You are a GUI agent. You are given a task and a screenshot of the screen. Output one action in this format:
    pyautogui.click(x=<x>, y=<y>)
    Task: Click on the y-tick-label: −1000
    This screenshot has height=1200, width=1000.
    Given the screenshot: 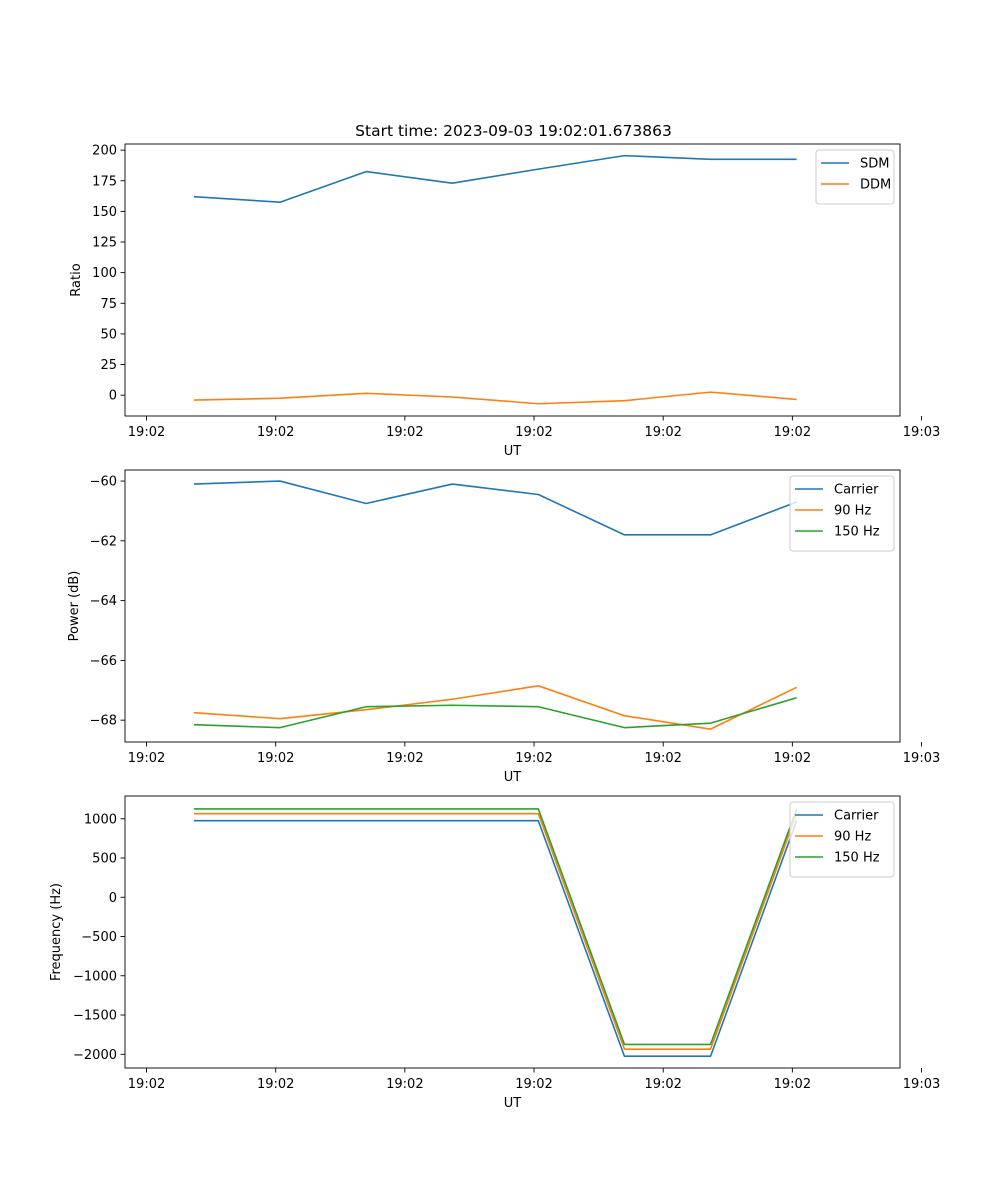 What is the action you would take?
    pyautogui.click(x=95, y=976)
    